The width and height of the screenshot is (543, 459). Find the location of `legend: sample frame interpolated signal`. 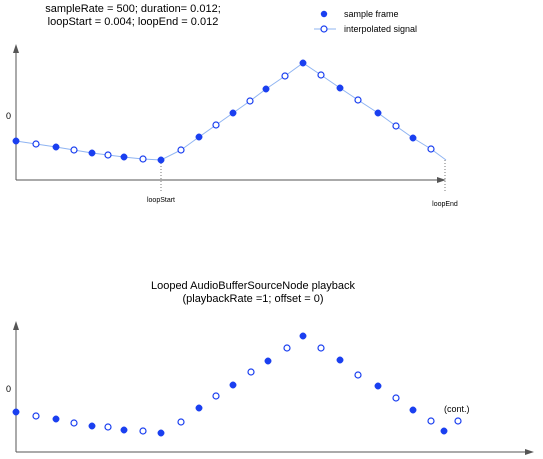

legend: sample frame interpolated signal is located at coordinates (365, 21).